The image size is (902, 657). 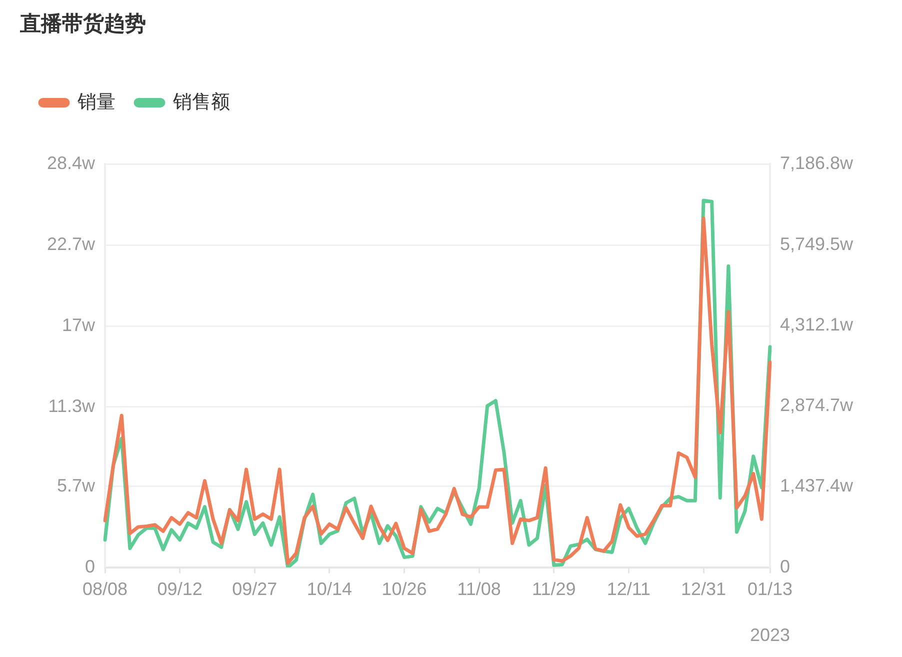 What do you see at coordinates (89, 566) in the screenshot?
I see `y-tick-label: 0` at bounding box center [89, 566].